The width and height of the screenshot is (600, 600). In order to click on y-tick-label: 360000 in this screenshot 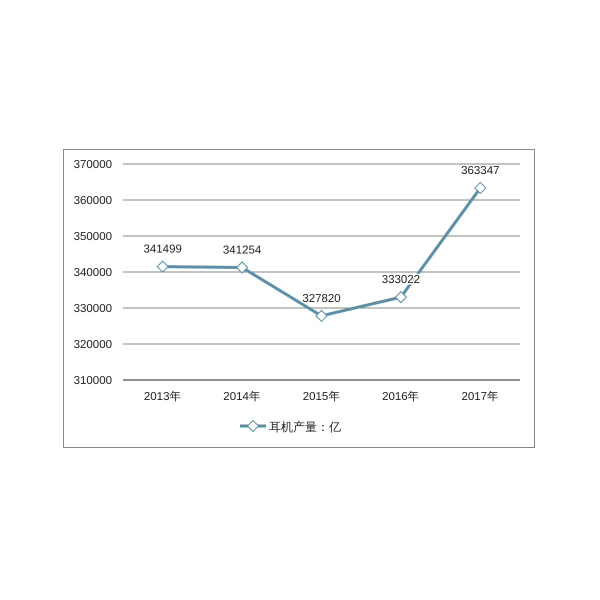, I will do `click(93, 201)`.